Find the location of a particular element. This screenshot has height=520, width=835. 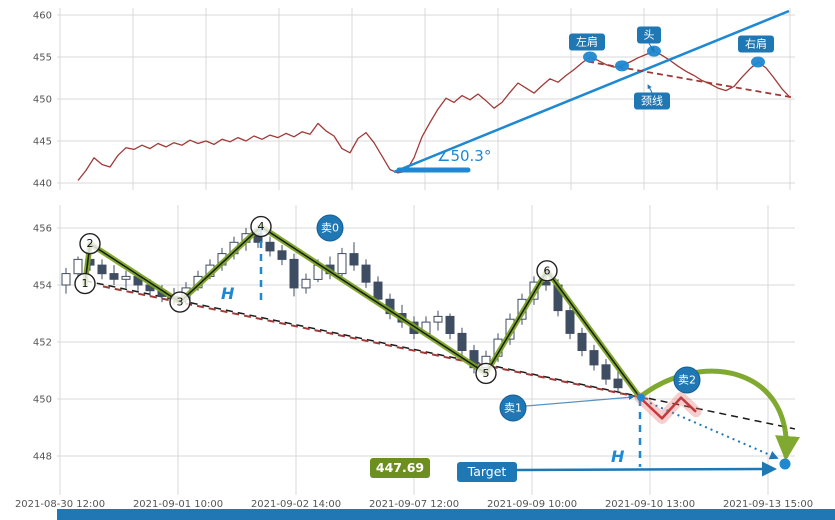

target-label-text: Target is located at coordinates (487, 471).